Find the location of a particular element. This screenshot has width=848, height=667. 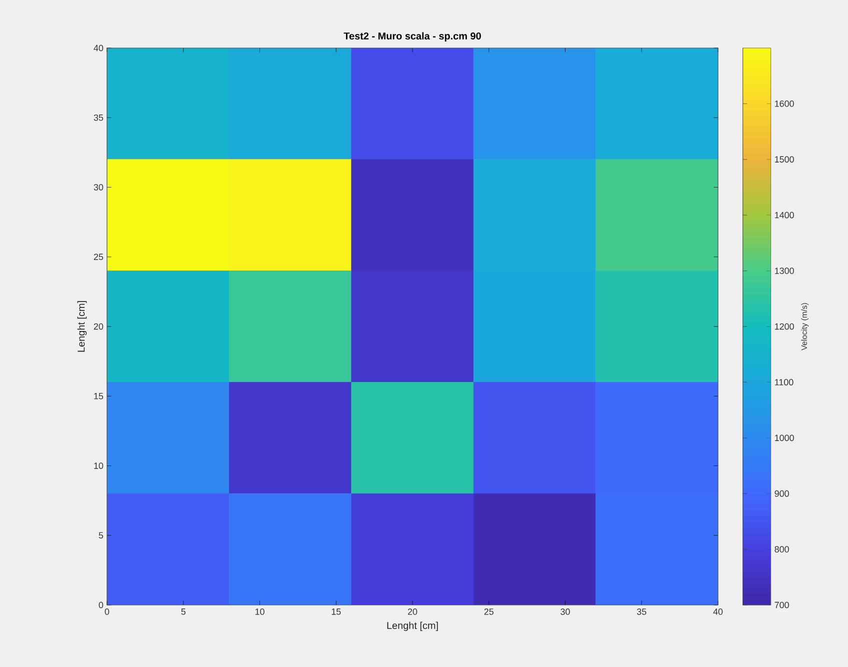

x-tick-label: 10 is located at coordinates (259, 611).